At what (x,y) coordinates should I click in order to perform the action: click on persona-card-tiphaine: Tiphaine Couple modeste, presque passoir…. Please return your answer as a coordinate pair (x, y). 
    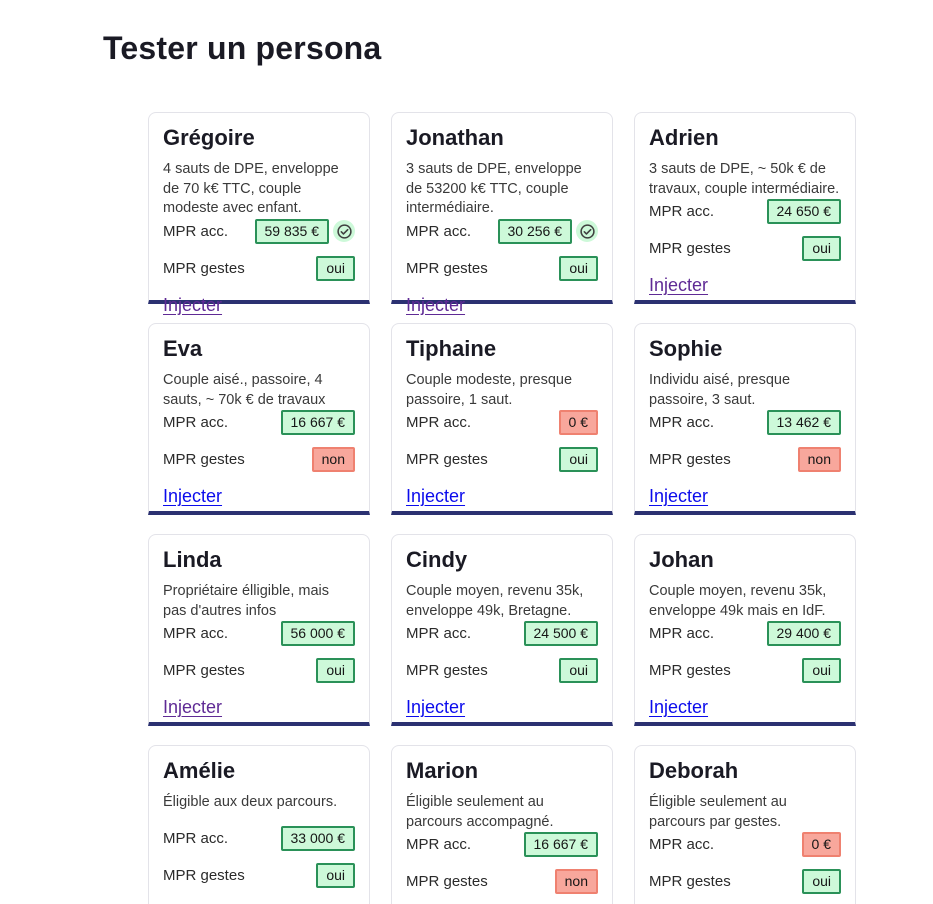
    Looking at the image, I should click on (502, 419).